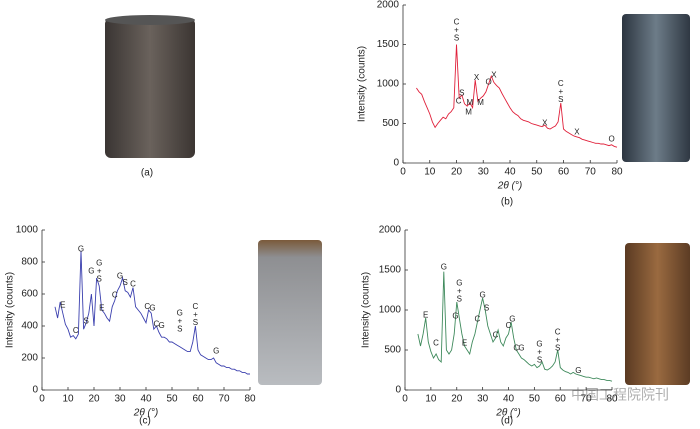  Describe the element at coordinates (657, 314) in the screenshot. I see `photo-d` at that location.